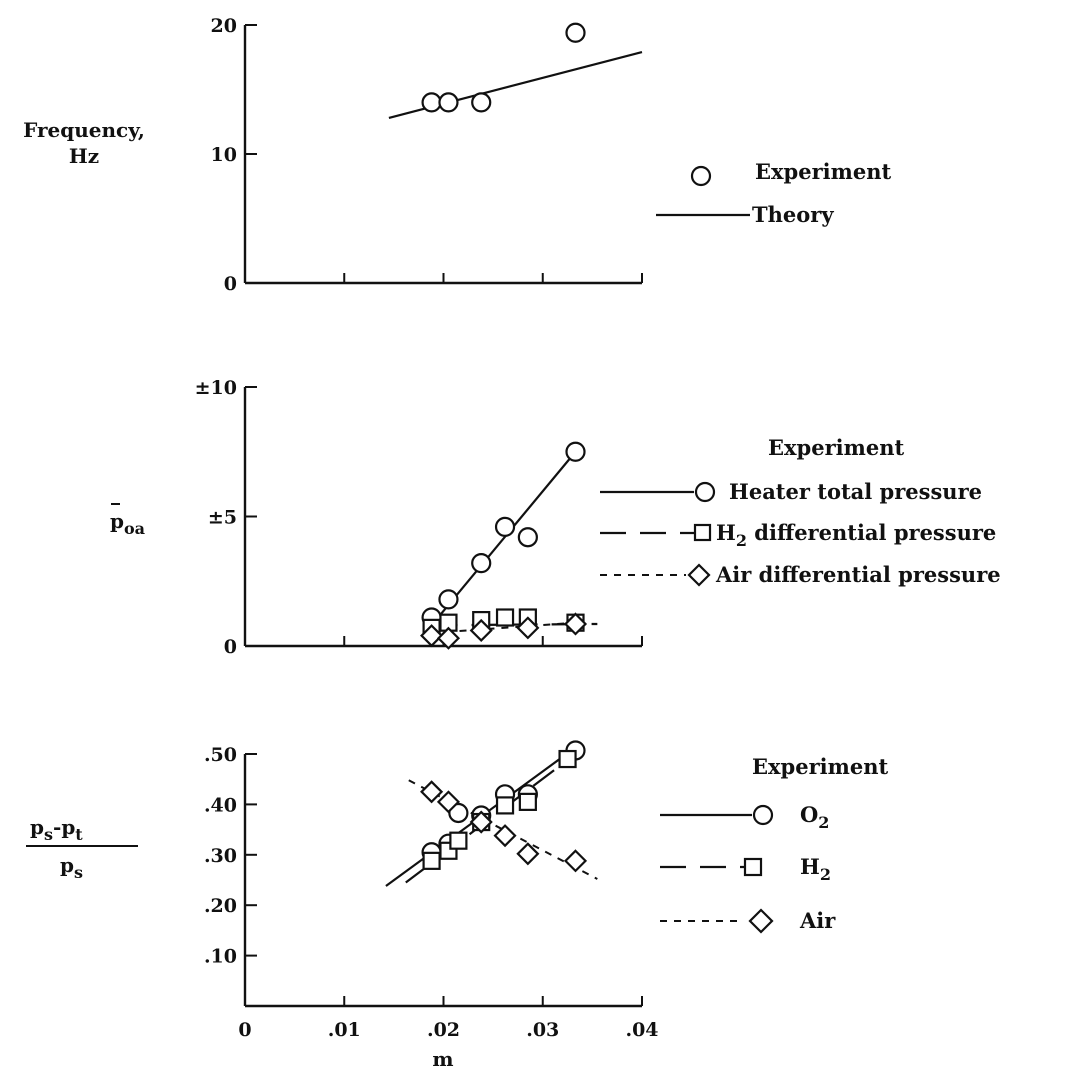  What do you see at coordinates (761, 921) in the screenshot?
I see `legend-air-ratio-diamond-marker` at bounding box center [761, 921].